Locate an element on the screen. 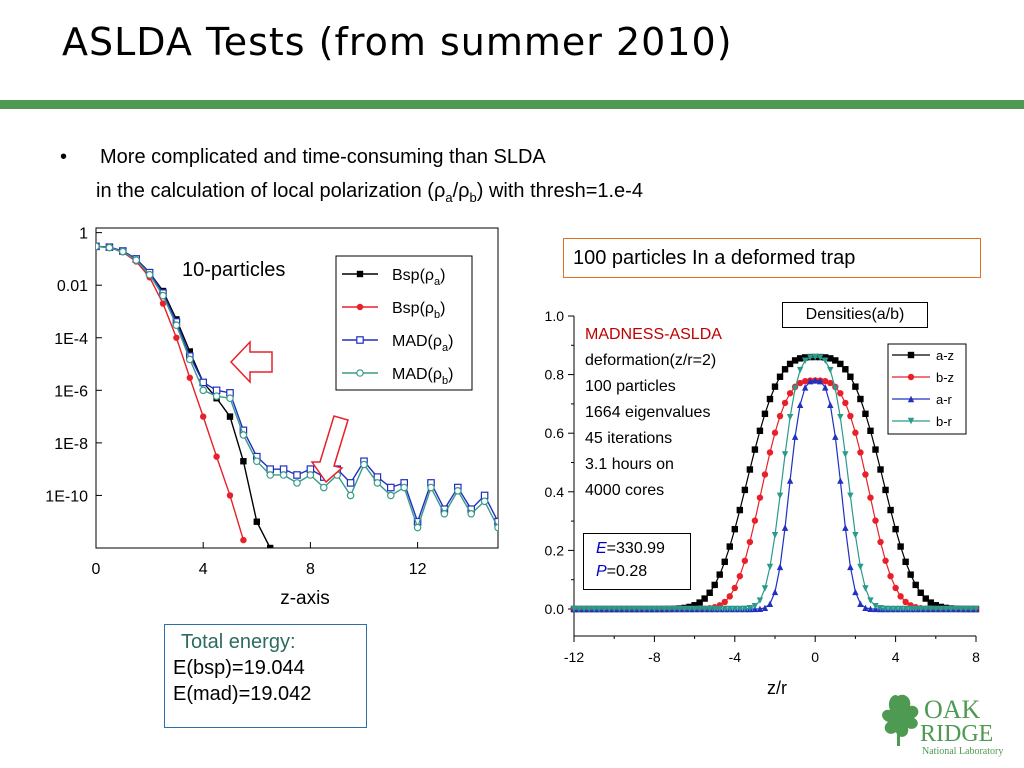 The width and height of the screenshot is (1024, 768). chart1-ytick-label: 1E-4 is located at coordinates (71, 339).